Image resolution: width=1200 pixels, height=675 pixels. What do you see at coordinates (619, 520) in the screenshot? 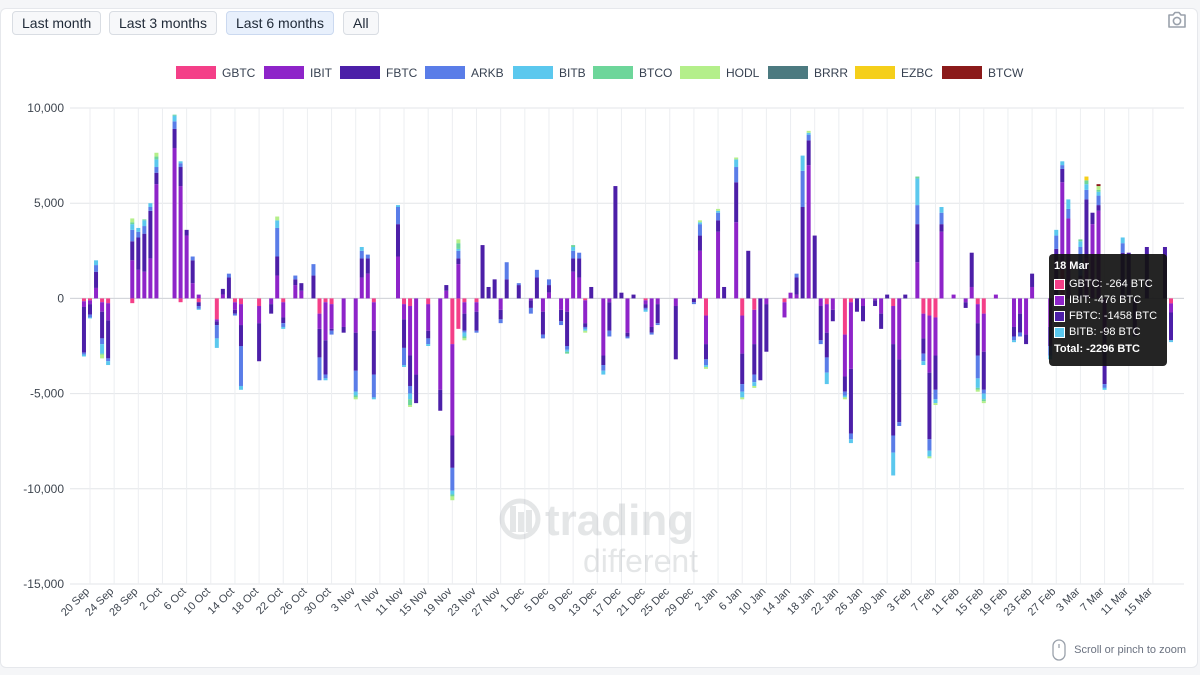
I see `watermark-text: trading` at bounding box center [619, 520].